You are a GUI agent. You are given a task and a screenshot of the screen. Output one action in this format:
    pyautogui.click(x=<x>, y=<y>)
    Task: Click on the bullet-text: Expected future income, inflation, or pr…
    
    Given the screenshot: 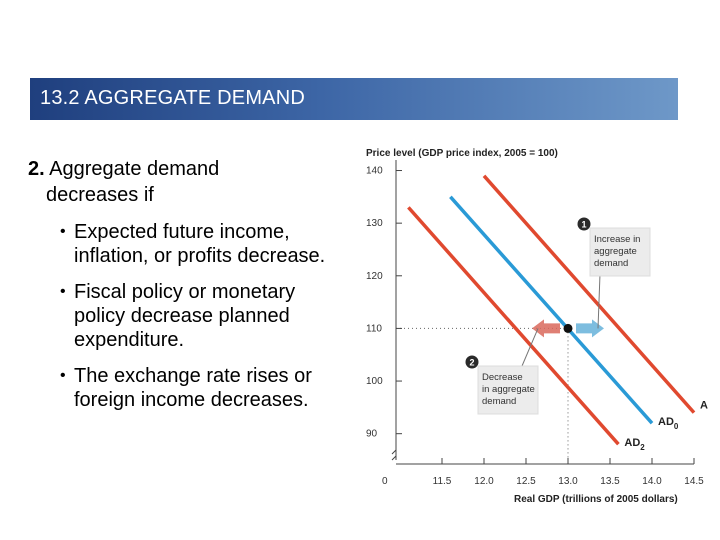 What is the action you would take?
    pyautogui.click(x=200, y=244)
    